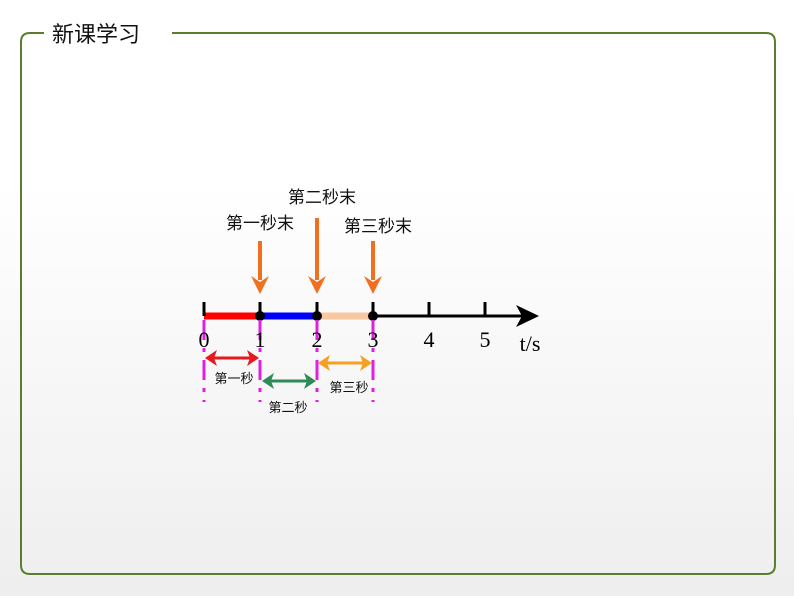 This screenshot has width=794, height=596. Describe the element at coordinates (287, 408) in the screenshot. I see `interval-label-2: 第二秒` at that location.